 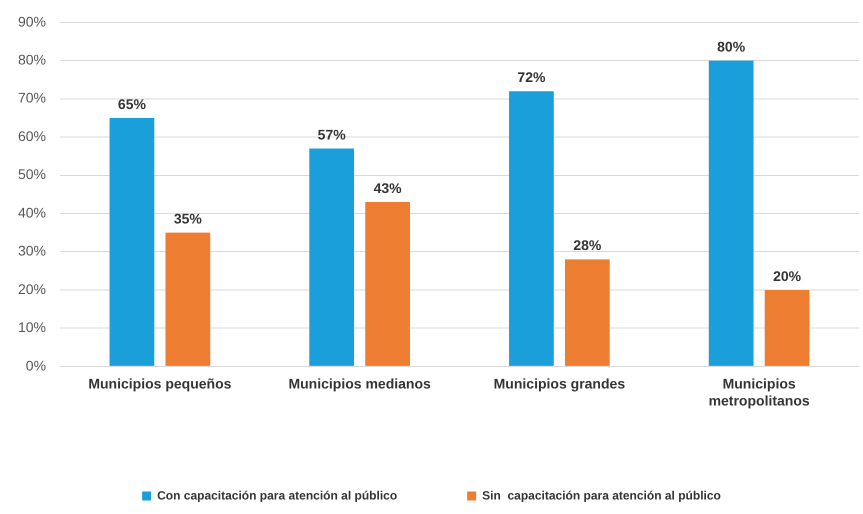 What do you see at coordinates (601, 495) in the screenshot?
I see `legend-label: Sin capacitación para atención al público` at bounding box center [601, 495].